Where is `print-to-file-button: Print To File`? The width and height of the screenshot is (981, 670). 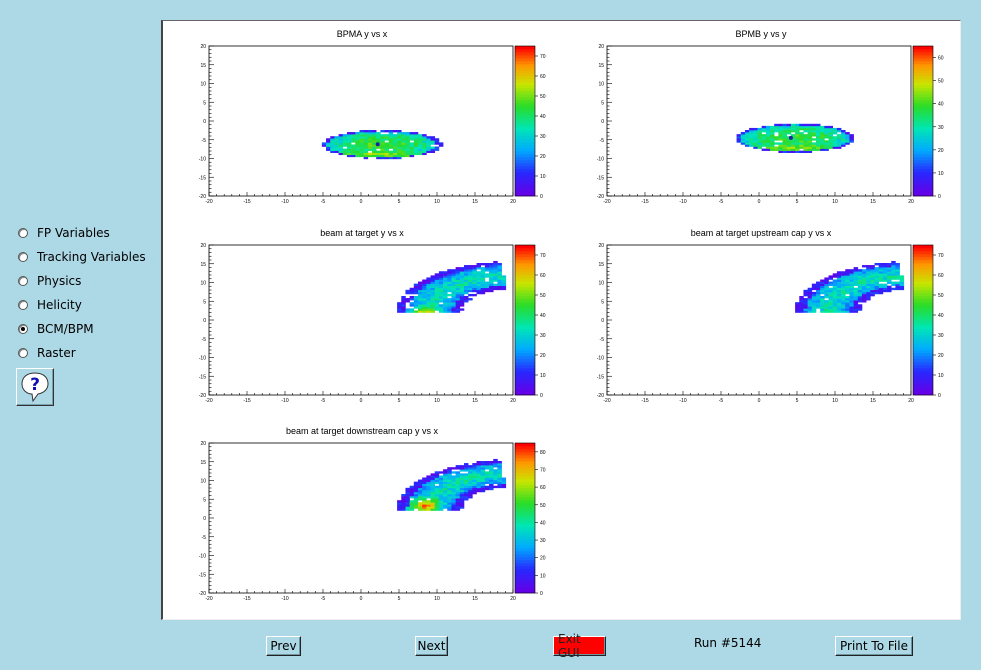
print-to-file-button: Print To File is located at coordinates (874, 646).